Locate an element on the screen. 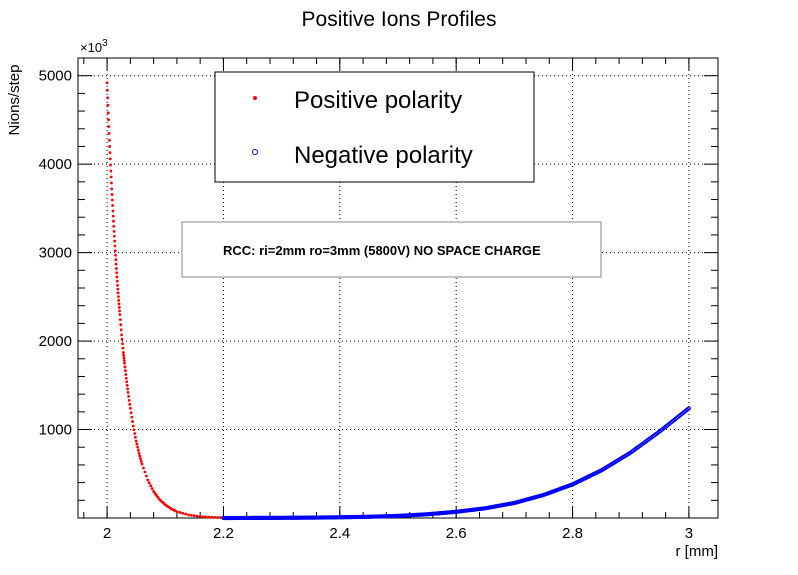 Image resolution: width=798 pixels, height=575 pixels. y-tick-label: 2000 is located at coordinates (55, 341).